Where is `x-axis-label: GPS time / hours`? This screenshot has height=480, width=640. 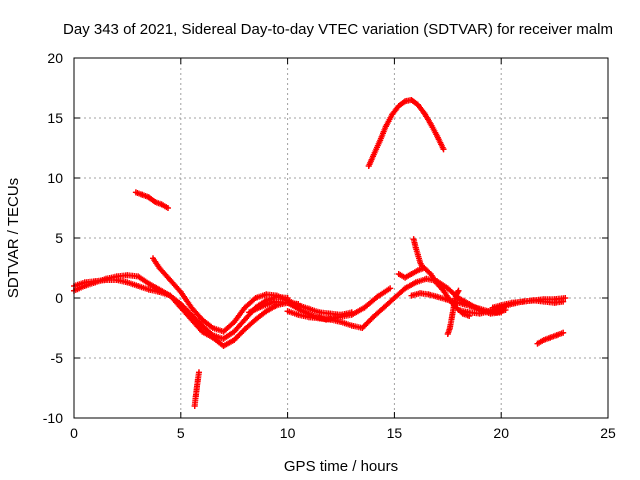
x-axis-label: GPS time / hours is located at coordinates (341, 466).